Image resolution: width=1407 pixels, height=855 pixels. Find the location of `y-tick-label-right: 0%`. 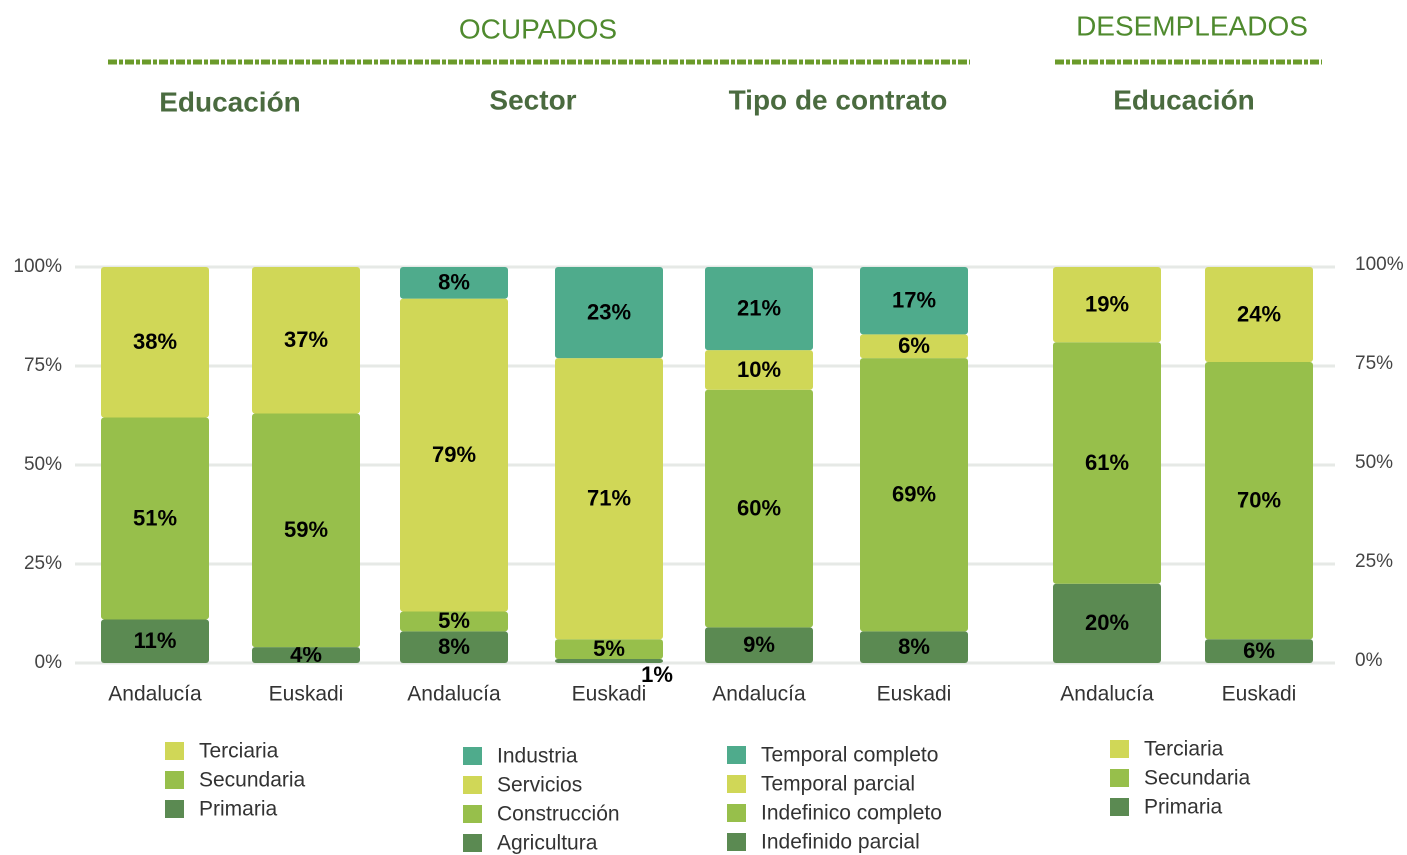

y-tick-label-right: 0% is located at coordinates (1369, 660).